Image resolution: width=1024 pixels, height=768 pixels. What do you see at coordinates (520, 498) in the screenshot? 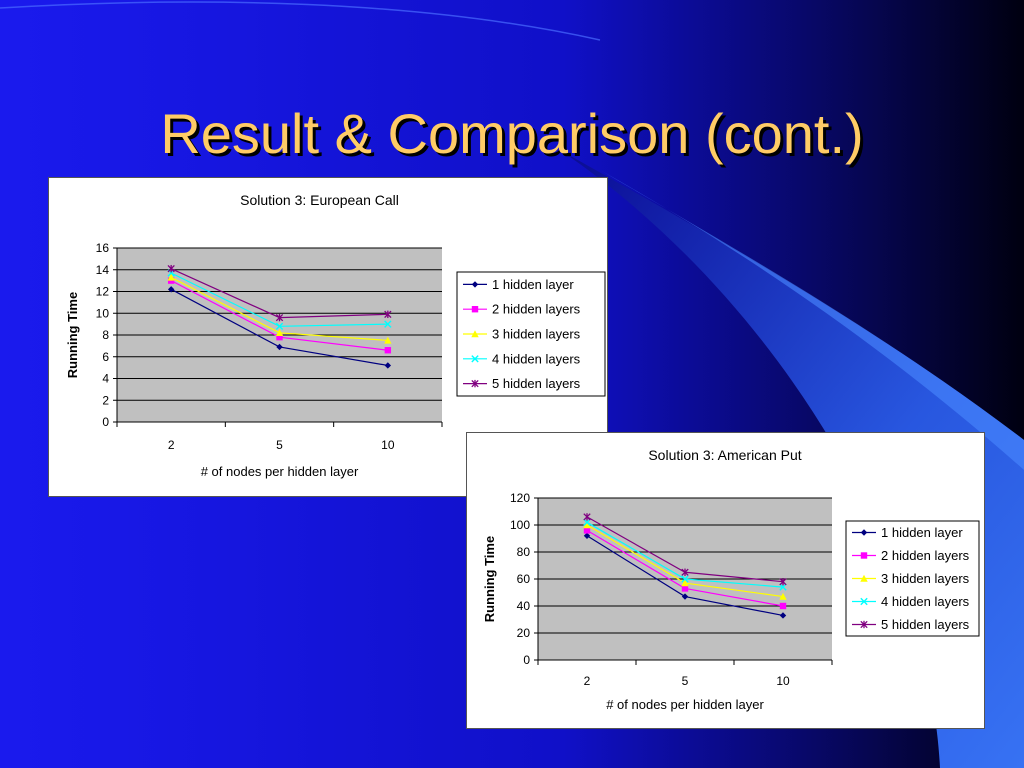
I see `y-tick-label: 120` at bounding box center [520, 498].